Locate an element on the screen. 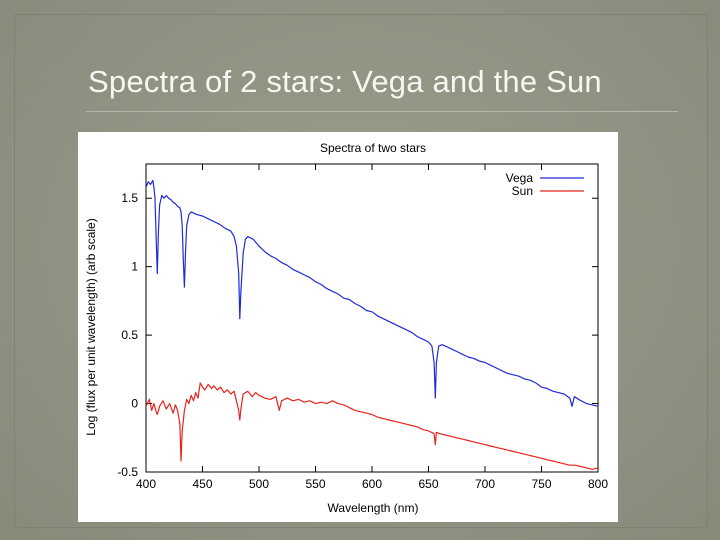  x-tick-label: 450 is located at coordinates (202, 484).